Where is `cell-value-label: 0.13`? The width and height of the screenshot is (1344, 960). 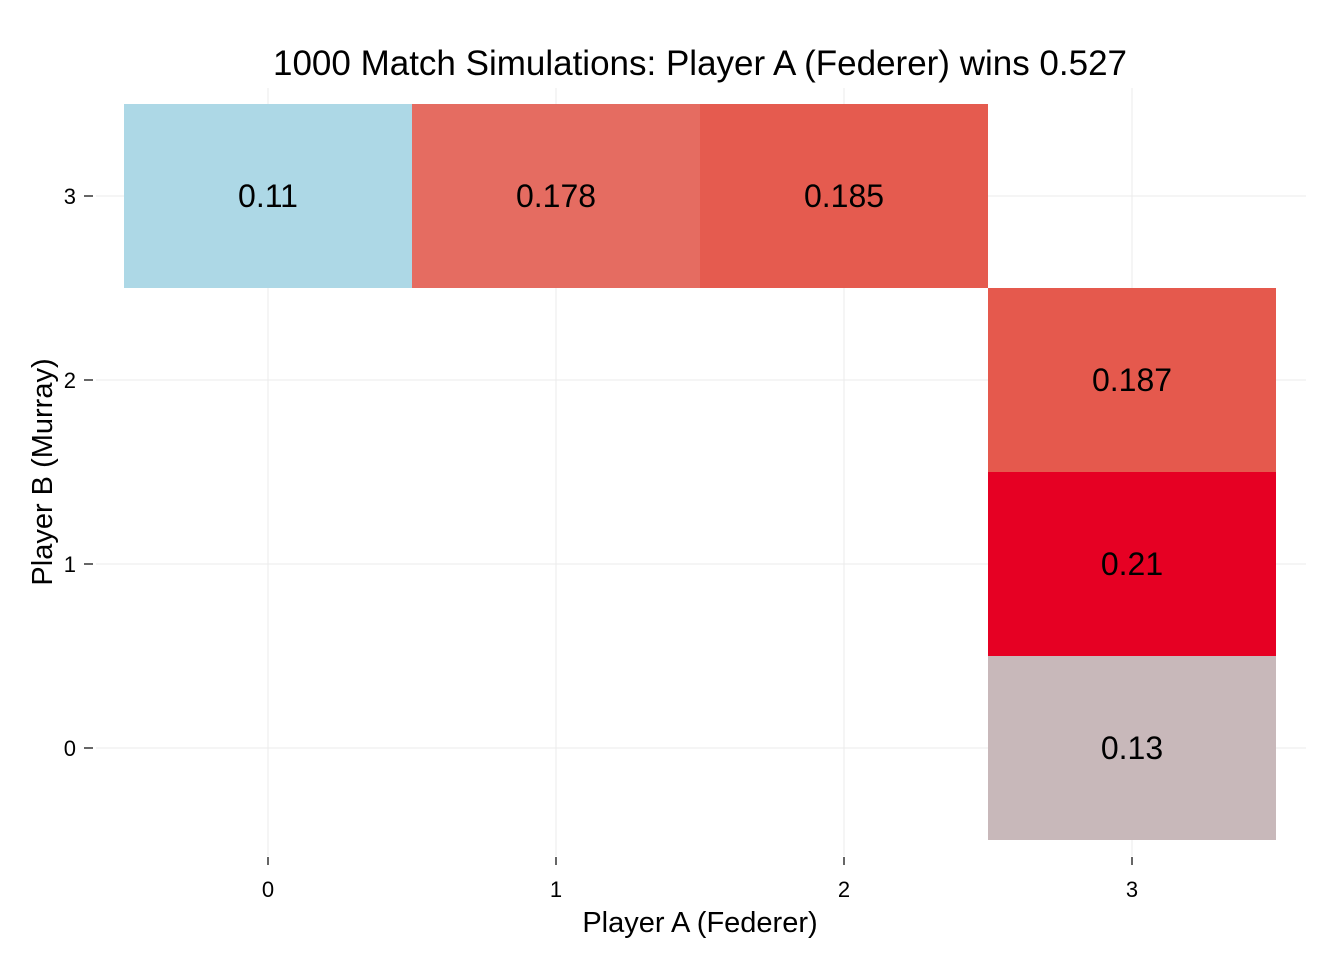
cell-value-label: 0.13 is located at coordinates (1132, 748).